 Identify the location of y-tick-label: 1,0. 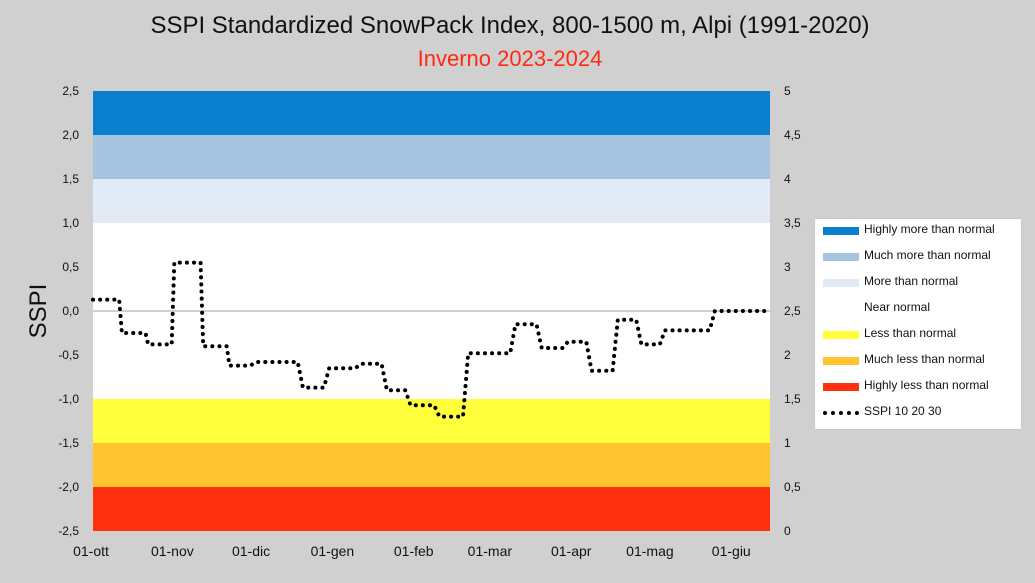
(70, 223).